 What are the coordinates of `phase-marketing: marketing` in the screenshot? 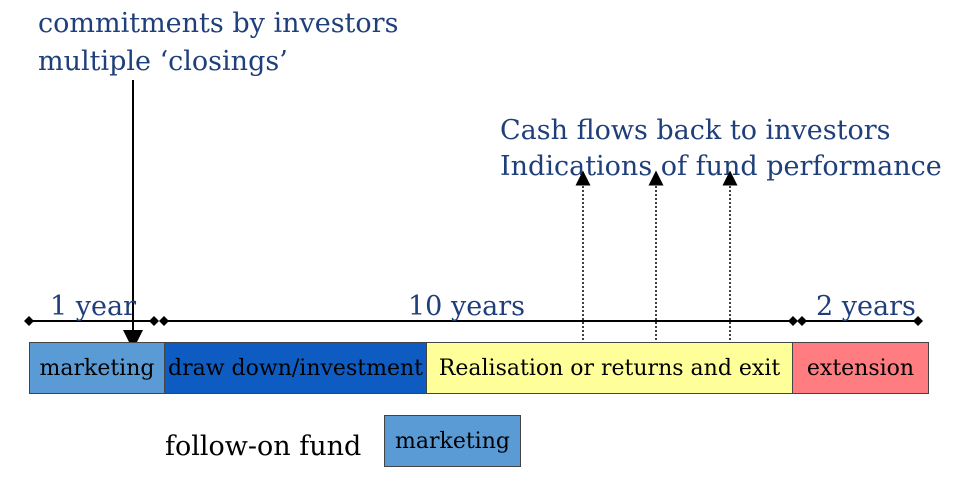 It's located at (97, 368).